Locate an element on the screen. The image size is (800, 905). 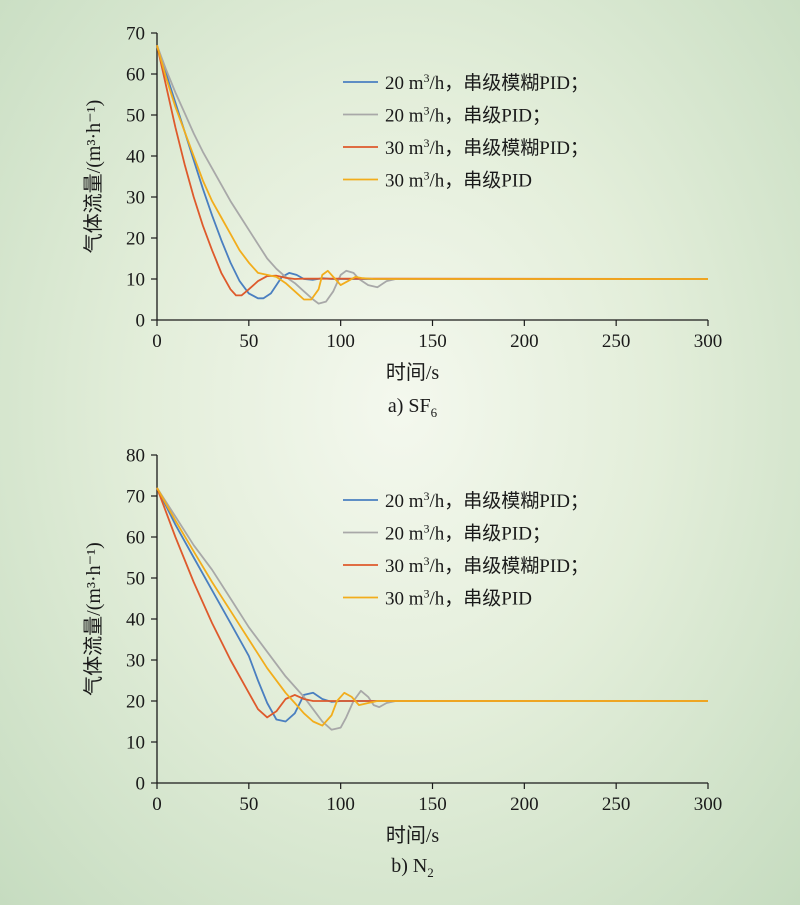
chart-caption: b) N2 is located at coordinates (412, 867).